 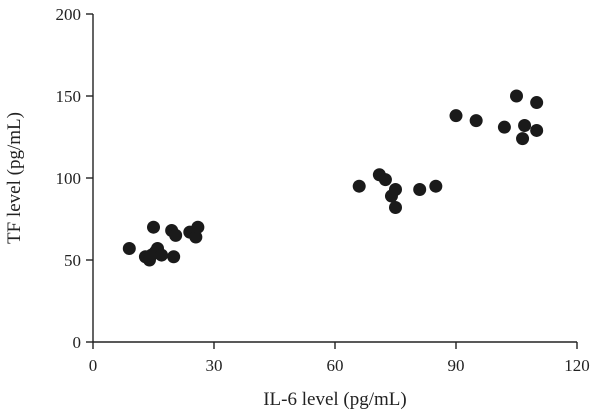 What do you see at coordinates (335, 399) in the screenshot?
I see `x-axis-title: IL-6 level (pg/mL)` at bounding box center [335, 399].